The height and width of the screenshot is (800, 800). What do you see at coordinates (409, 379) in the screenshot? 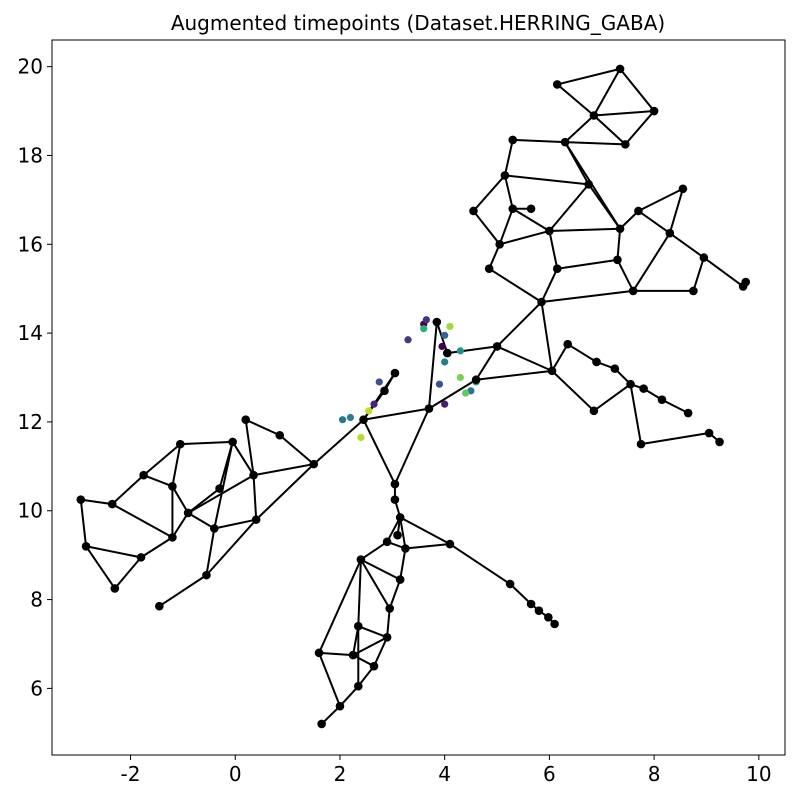
I see `colored-points-layer` at bounding box center [409, 379].